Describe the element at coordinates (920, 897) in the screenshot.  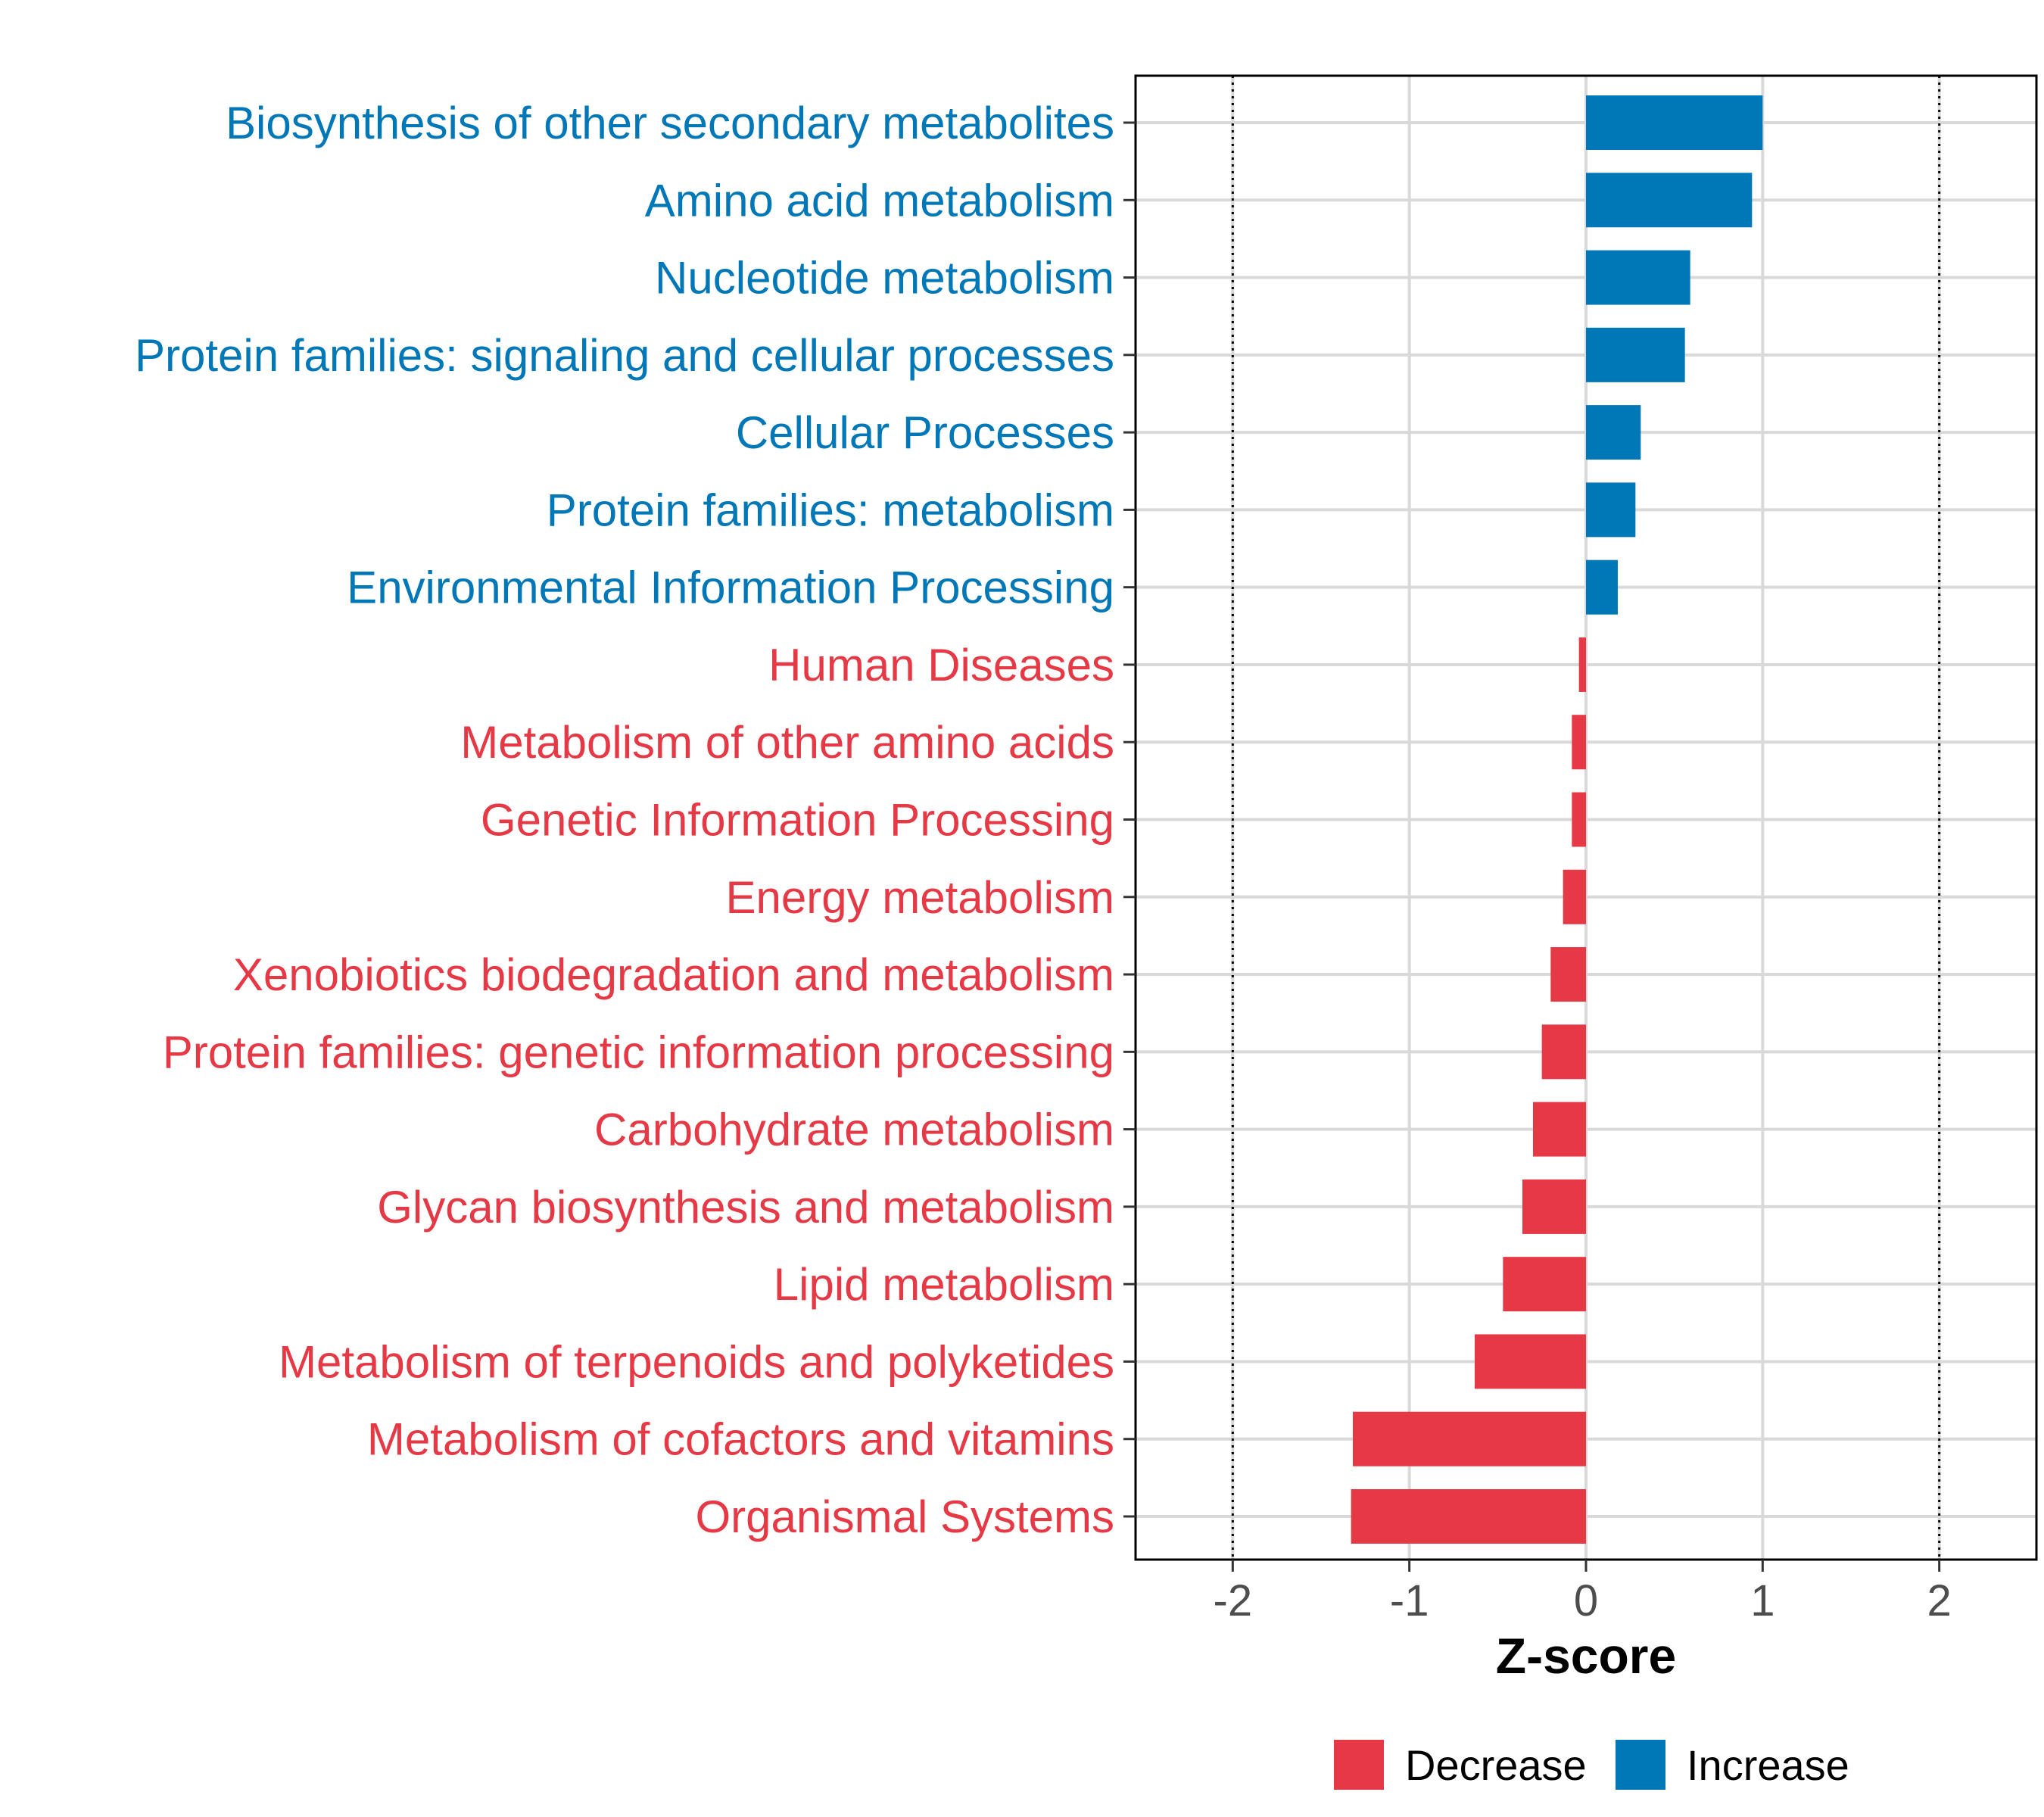
I see `category-label: Energy metabolism` at that location.